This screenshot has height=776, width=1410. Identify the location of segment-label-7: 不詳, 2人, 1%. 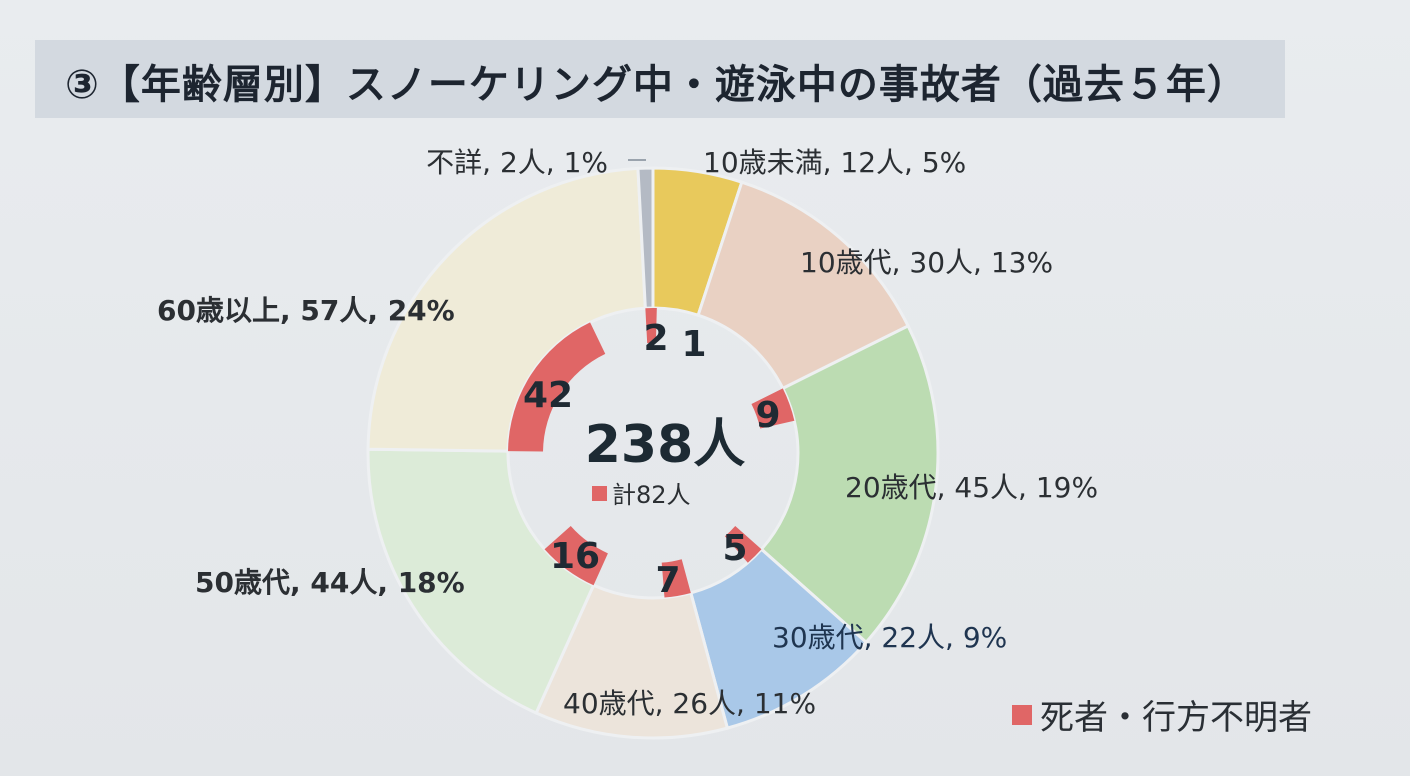
(517, 162).